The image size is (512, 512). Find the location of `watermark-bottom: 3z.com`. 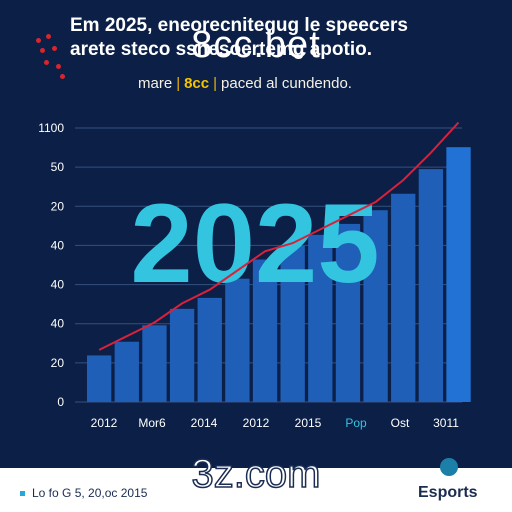

watermark-bottom: 3z.com is located at coordinates (256, 474).